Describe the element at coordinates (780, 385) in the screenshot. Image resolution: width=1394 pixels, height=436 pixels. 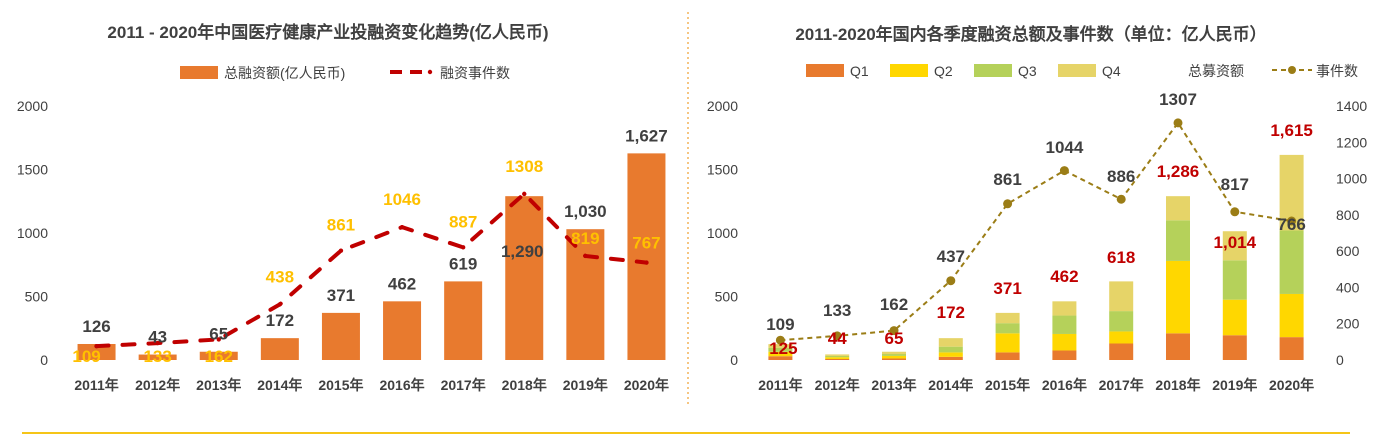
I see `x-tick-label-2: 2011年` at that location.